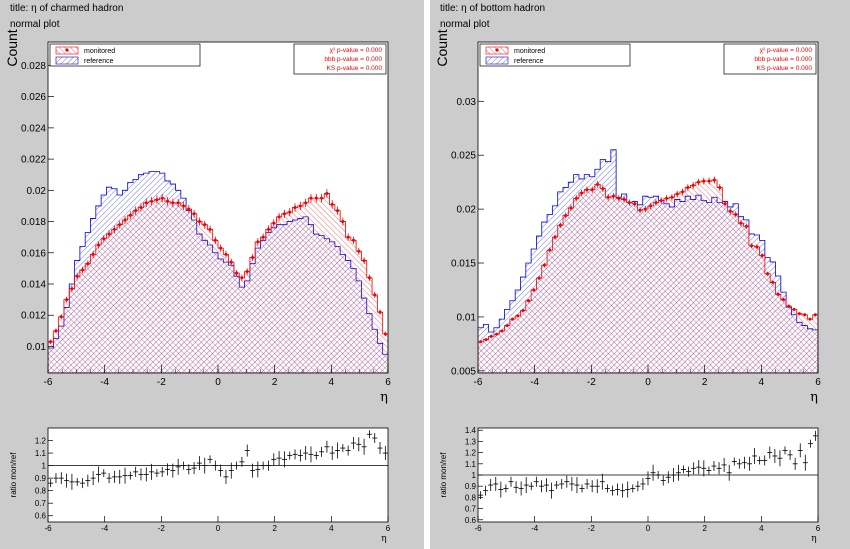 The width and height of the screenshot is (850, 549). I want to click on y-tick-label: 0.02, so click(467, 210).